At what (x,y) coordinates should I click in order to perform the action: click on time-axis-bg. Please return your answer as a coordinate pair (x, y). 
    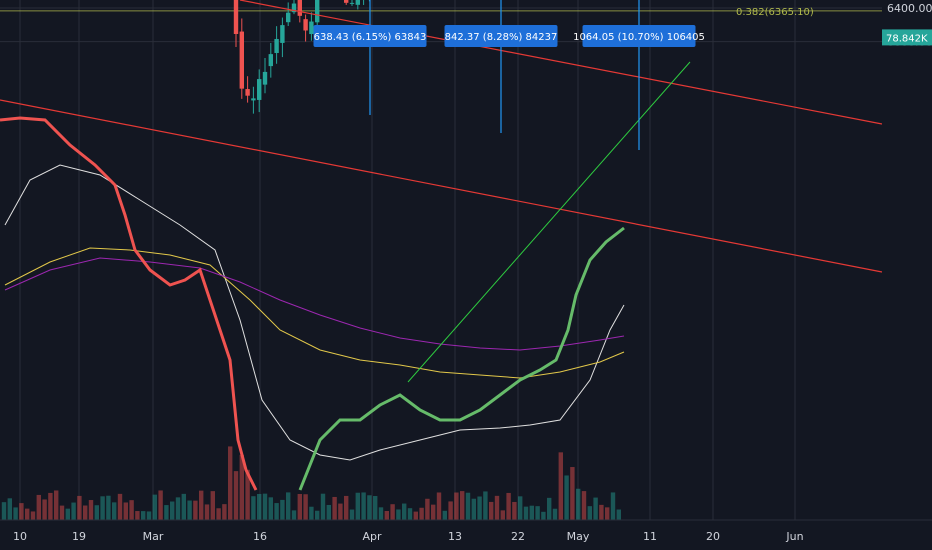
    Looking at the image, I should click on (466, 535).